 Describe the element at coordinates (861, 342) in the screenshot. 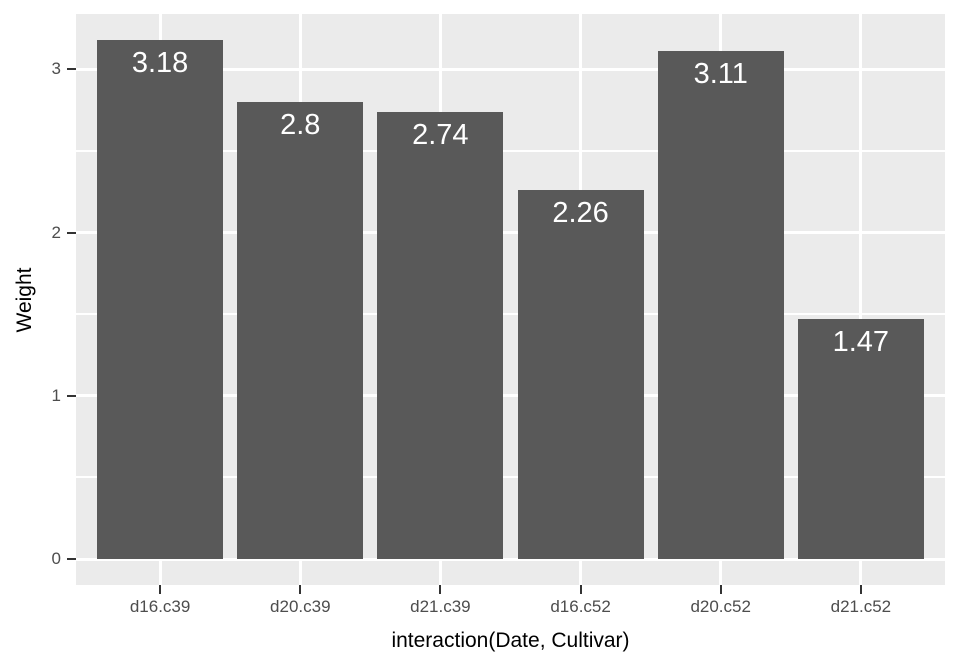

I see `bar-value-label: 1.47` at that location.